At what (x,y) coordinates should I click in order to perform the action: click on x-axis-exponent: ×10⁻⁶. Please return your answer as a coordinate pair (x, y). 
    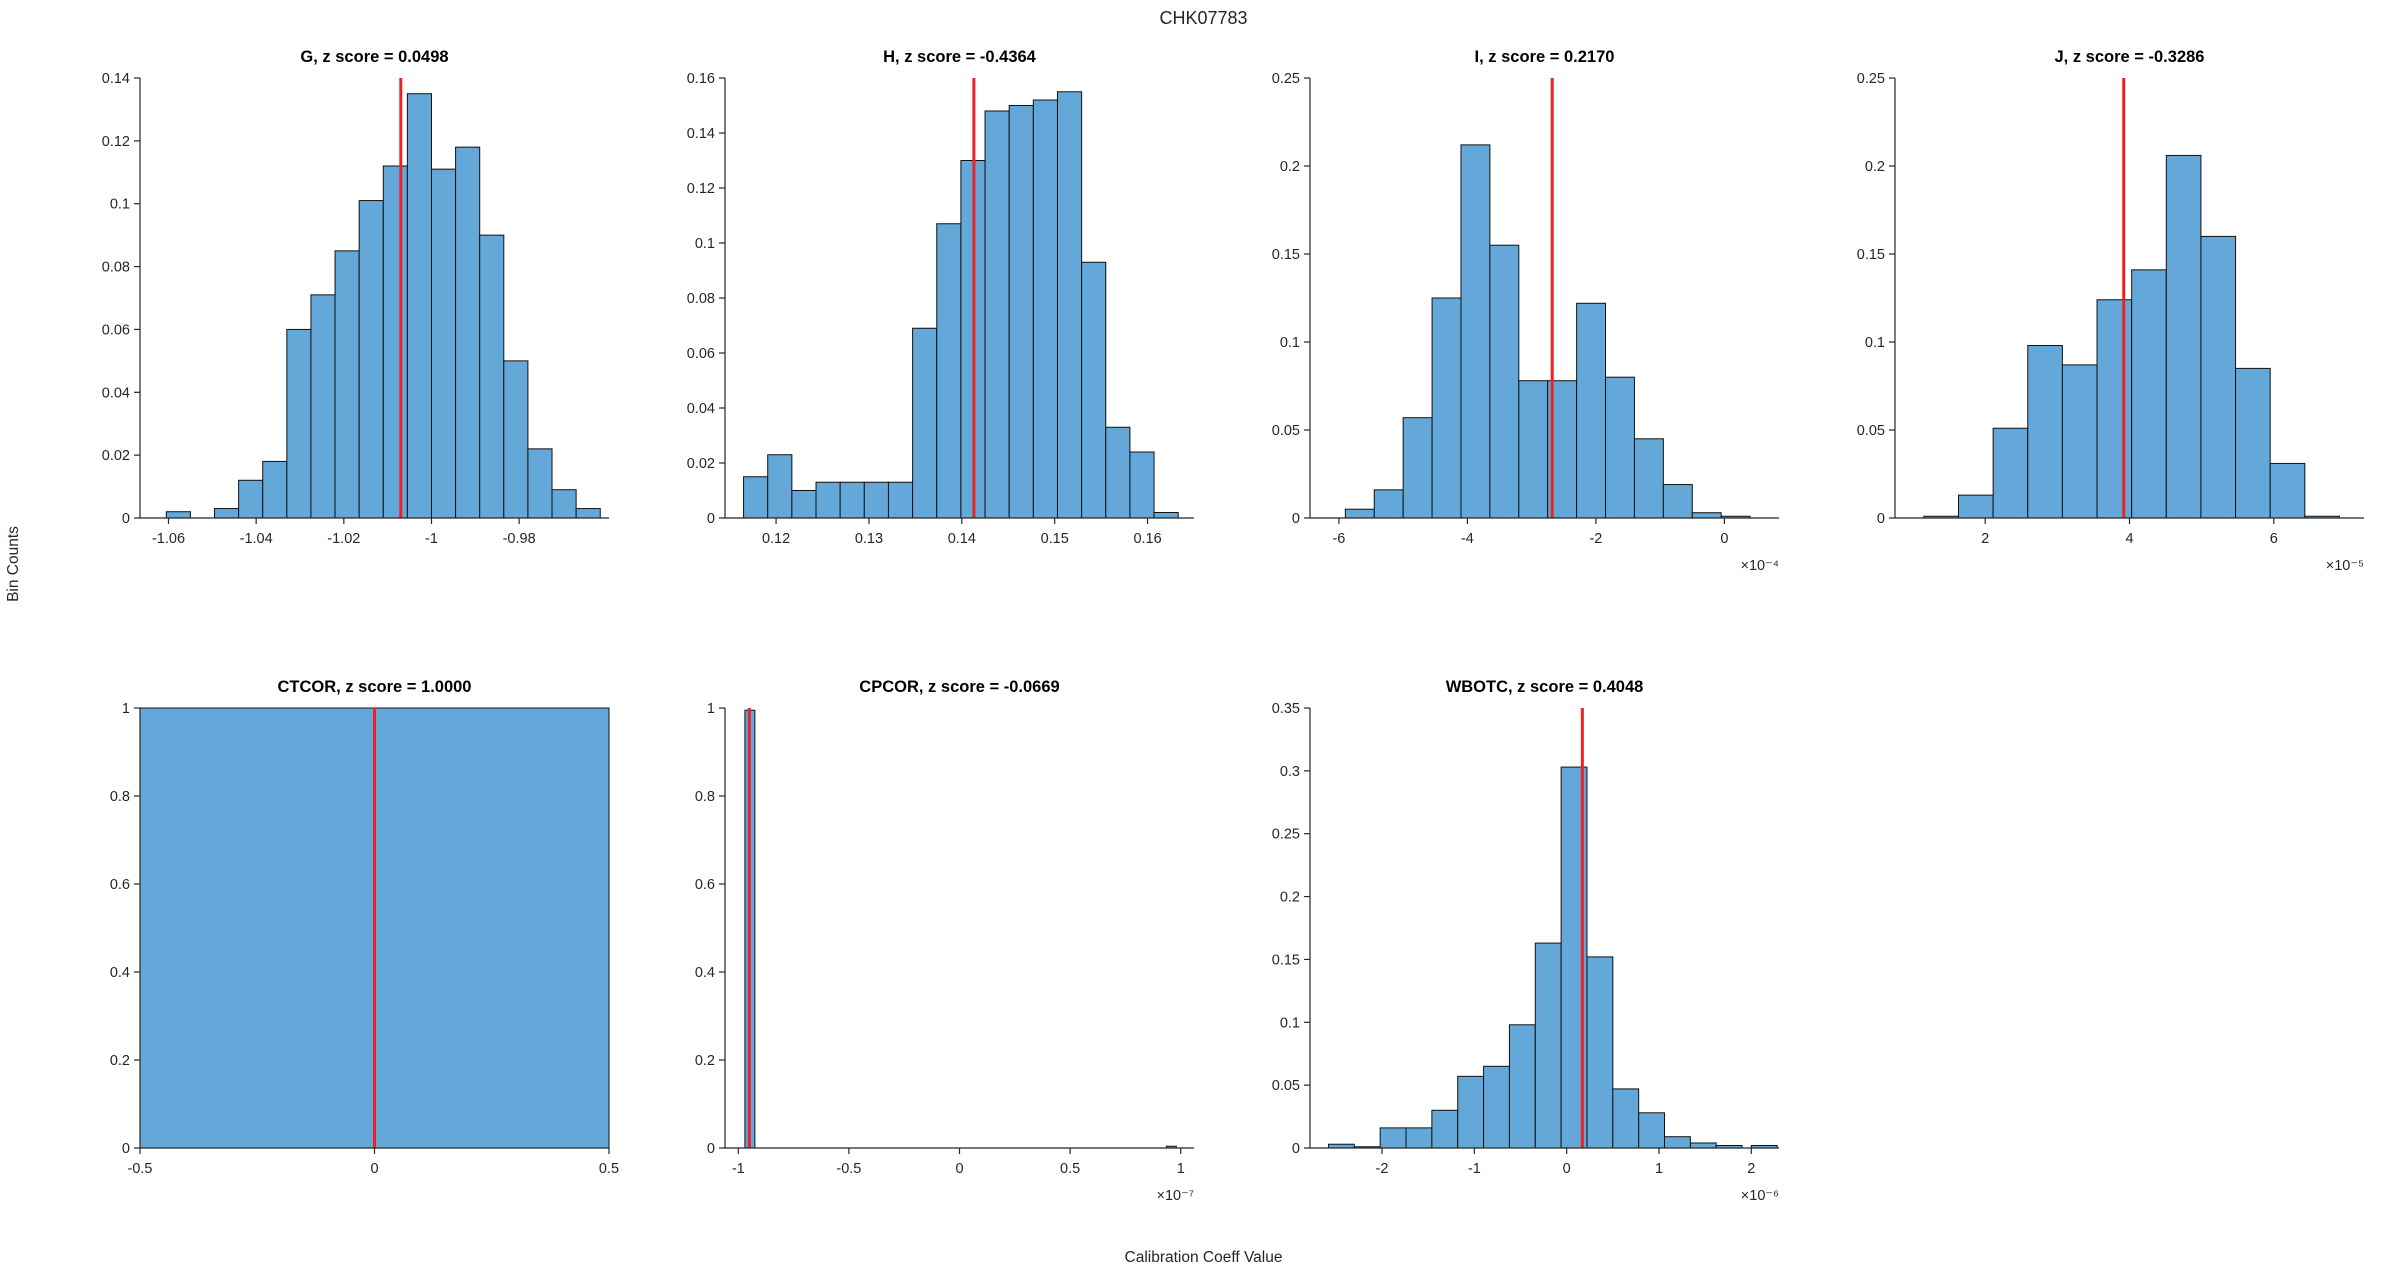
    Looking at the image, I should click on (1760, 1196).